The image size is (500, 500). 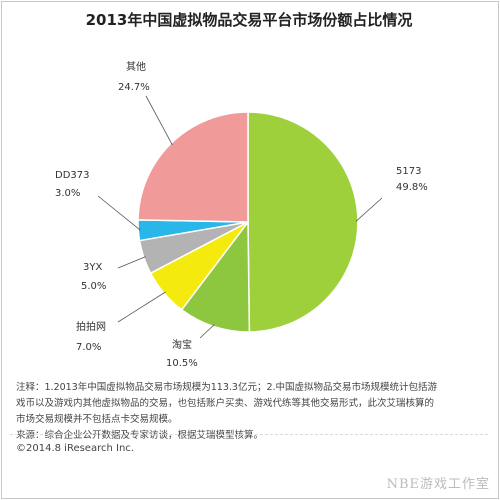 I want to click on slice-value-taobao: 10.5%, so click(x=182, y=363).